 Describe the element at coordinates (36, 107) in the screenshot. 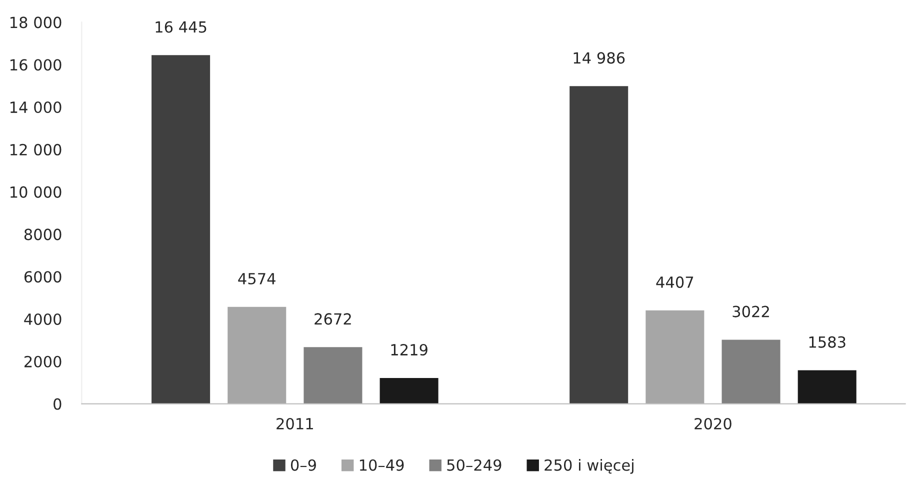

I see `y-tick-label: 14 000` at that location.